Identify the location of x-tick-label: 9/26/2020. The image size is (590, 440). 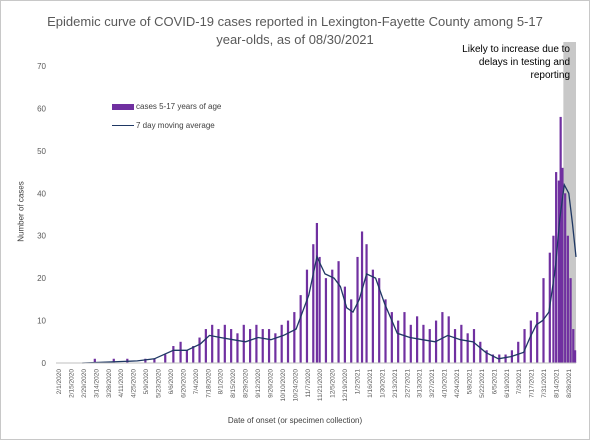
(270, 383).